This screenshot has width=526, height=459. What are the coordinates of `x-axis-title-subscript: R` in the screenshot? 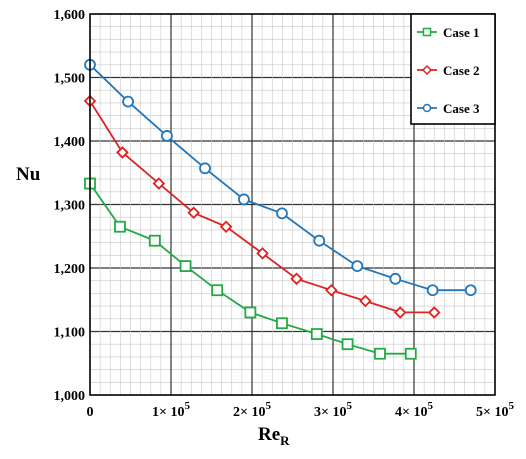 It's located at (285, 440).